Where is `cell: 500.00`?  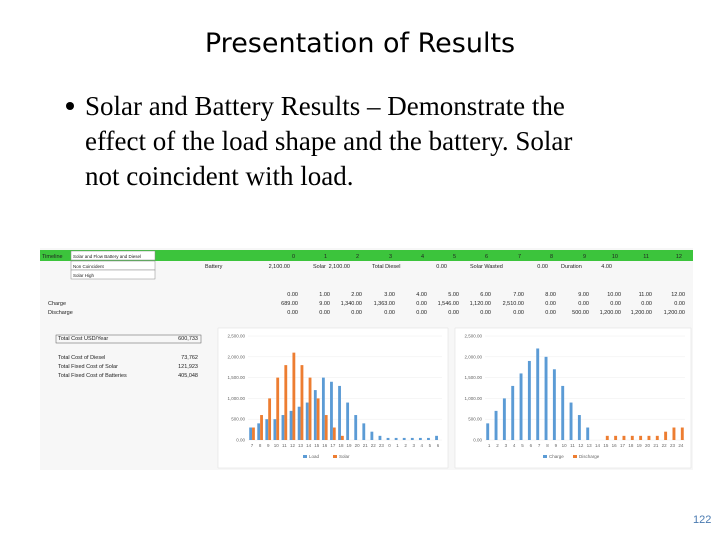
cell: 500.00 is located at coordinates (580, 313).